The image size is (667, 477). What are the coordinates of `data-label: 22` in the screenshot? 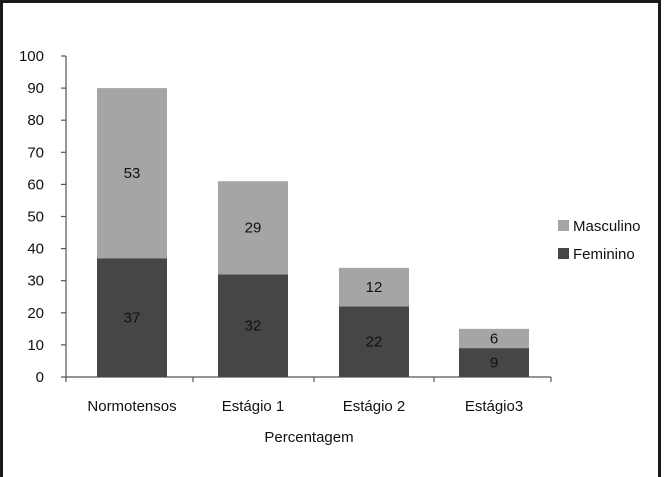 It's located at (374, 342).